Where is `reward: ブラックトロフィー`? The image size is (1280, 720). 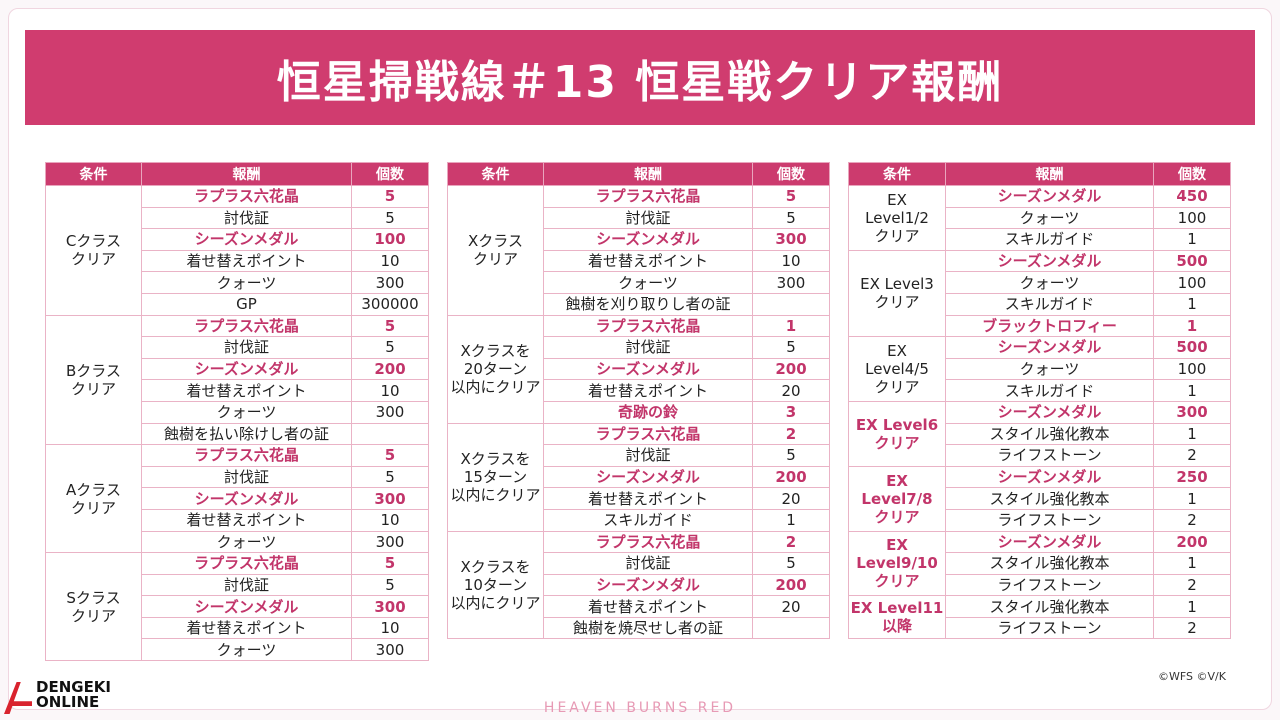
reward: ブラックトロフィー is located at coordinates (1049, 326).